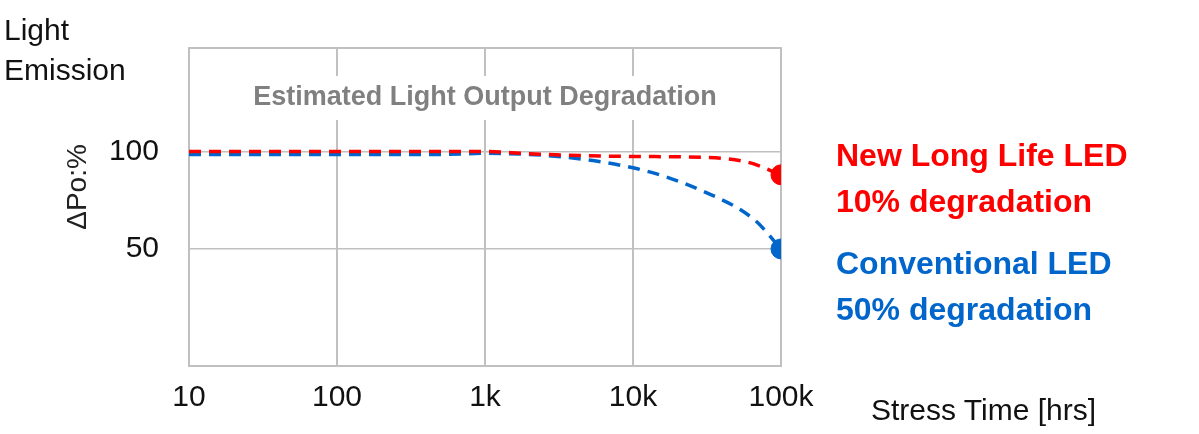 Image resolution: width=1199 pixels, height=434 pixels. I want to click on y-axis-title: Light Emission, so click(65, 49).